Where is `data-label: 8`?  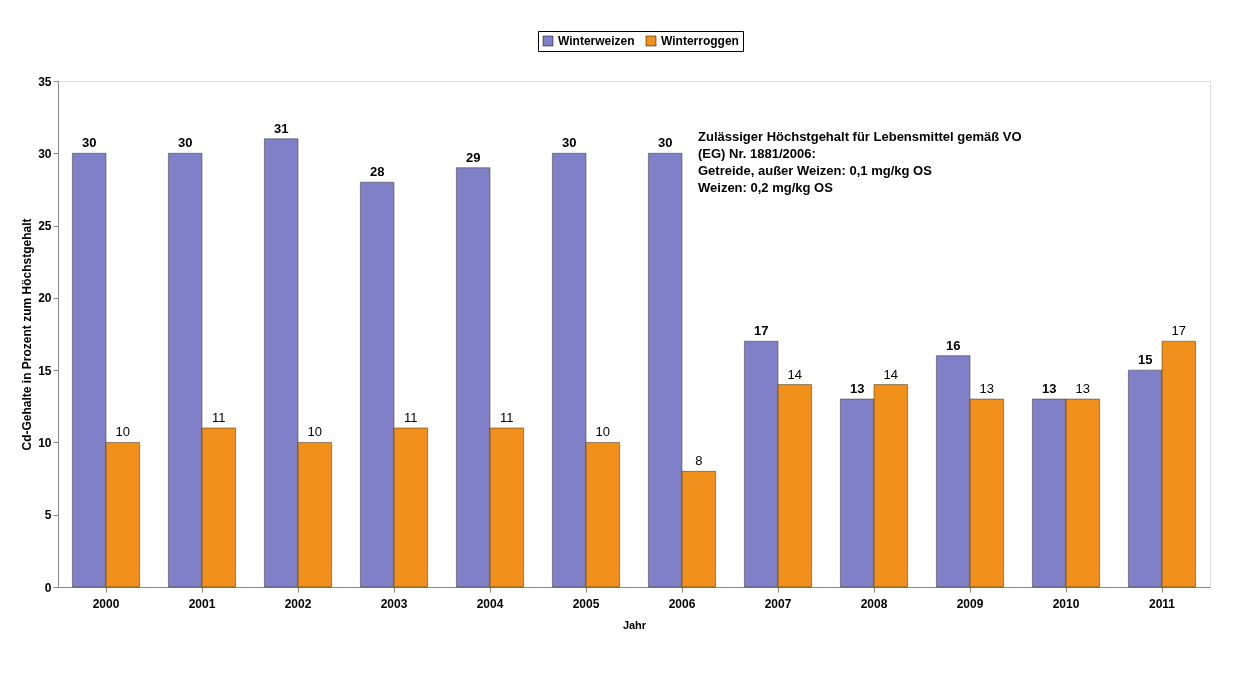 data-label: 8 is located at coordinates (699, 461).